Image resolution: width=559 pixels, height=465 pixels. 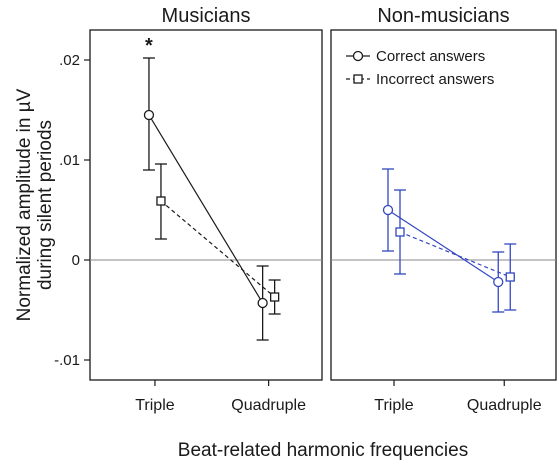 What do you see at coordinates (323, 450) in the screenshot?
I see `x-axis-title: Beat-related harmonic frequencies` at bounding box center [323, 450].